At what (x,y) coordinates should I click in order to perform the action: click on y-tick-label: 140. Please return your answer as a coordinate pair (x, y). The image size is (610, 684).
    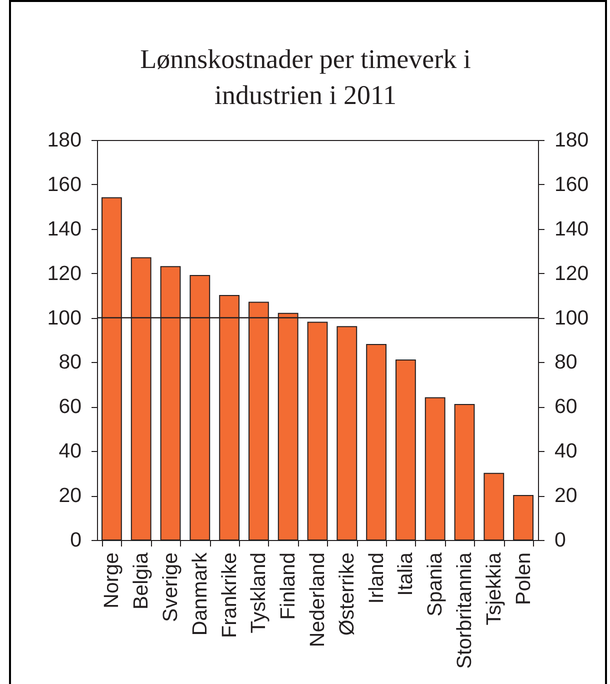
    Looking at the image, I should click on (64, 228).